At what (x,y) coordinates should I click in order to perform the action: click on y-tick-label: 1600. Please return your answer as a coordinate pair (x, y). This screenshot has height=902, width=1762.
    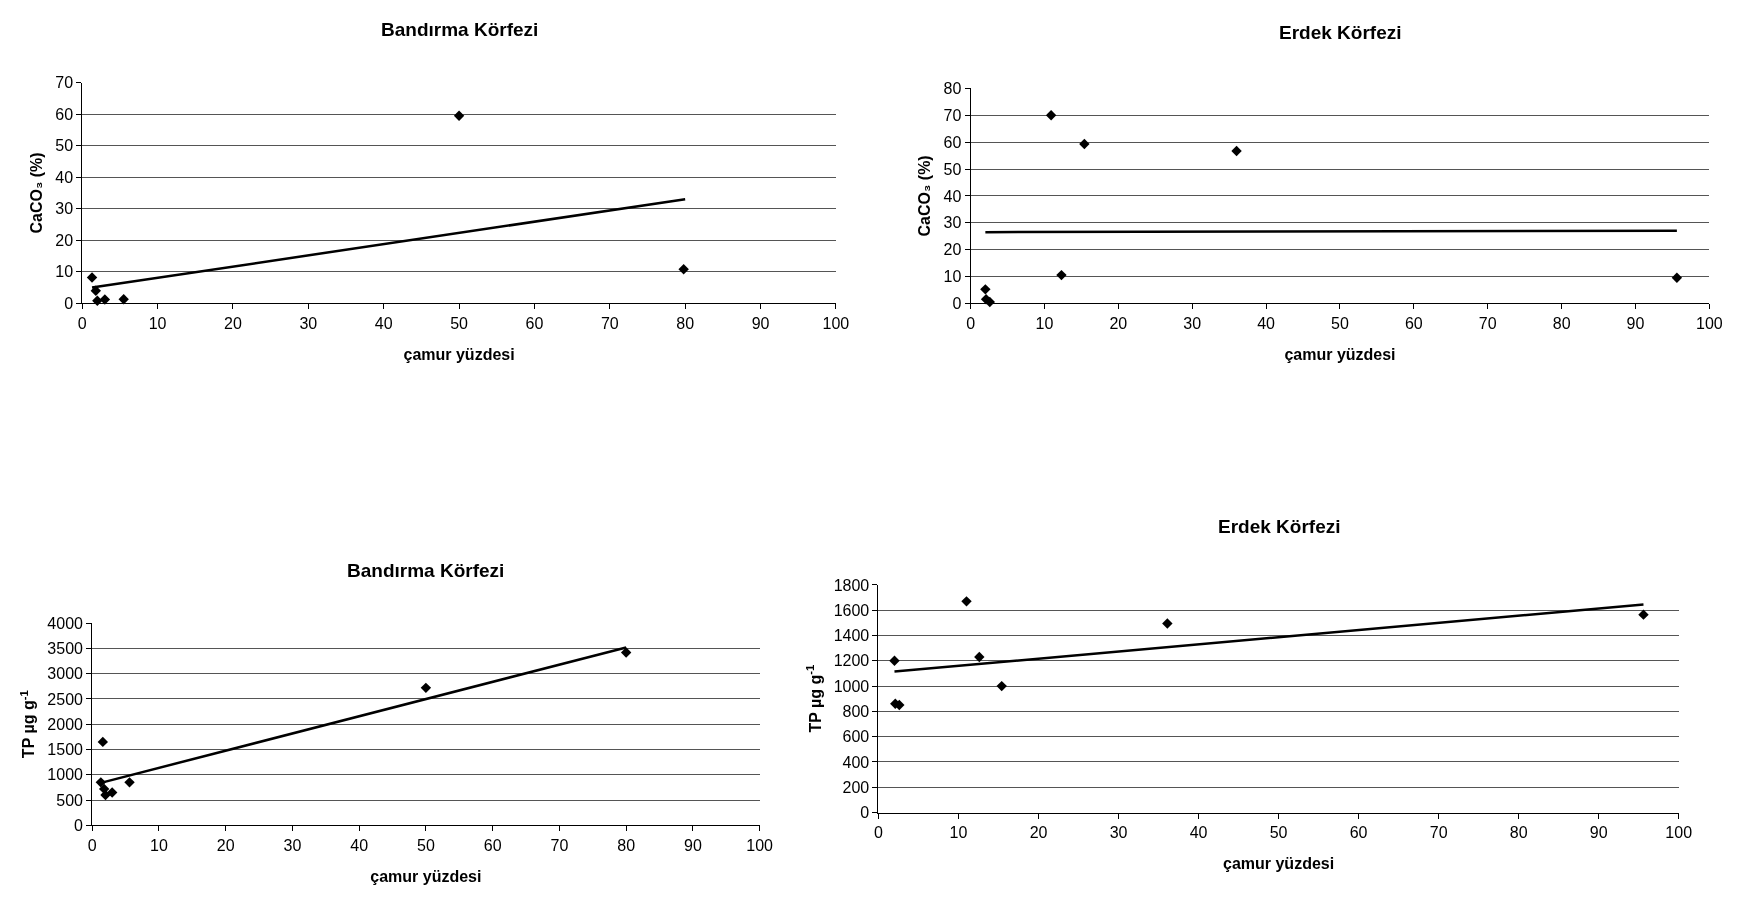
    Looking at the image, I should click on (851, 610).